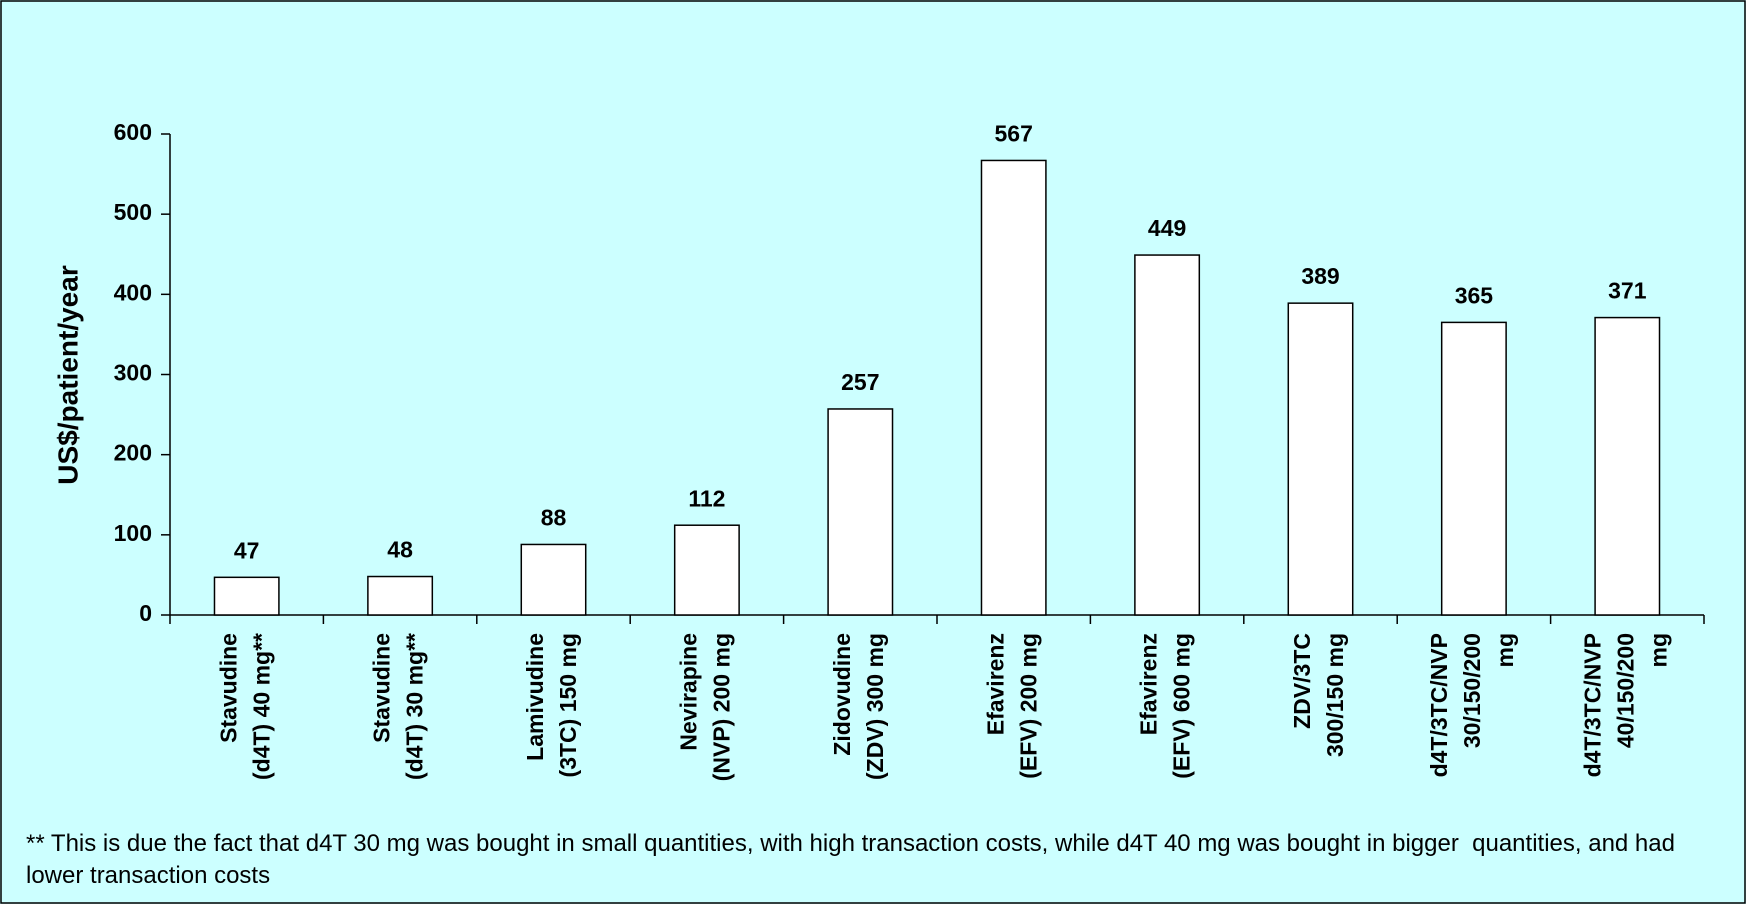 This screenshot has width=1746, height=904. Describe the element at coordinates (1014, 134) in the screenshot. I see `value-label: 567` at that location.